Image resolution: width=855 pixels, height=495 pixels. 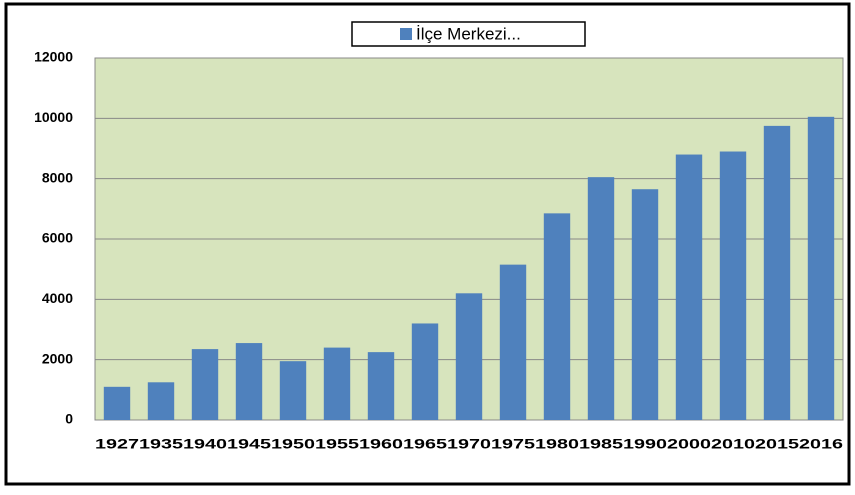 What do you see at coordinates (57, 238) in the screenshot?
I see `y-tick-label: 6000` at bounding box center [57, 238].